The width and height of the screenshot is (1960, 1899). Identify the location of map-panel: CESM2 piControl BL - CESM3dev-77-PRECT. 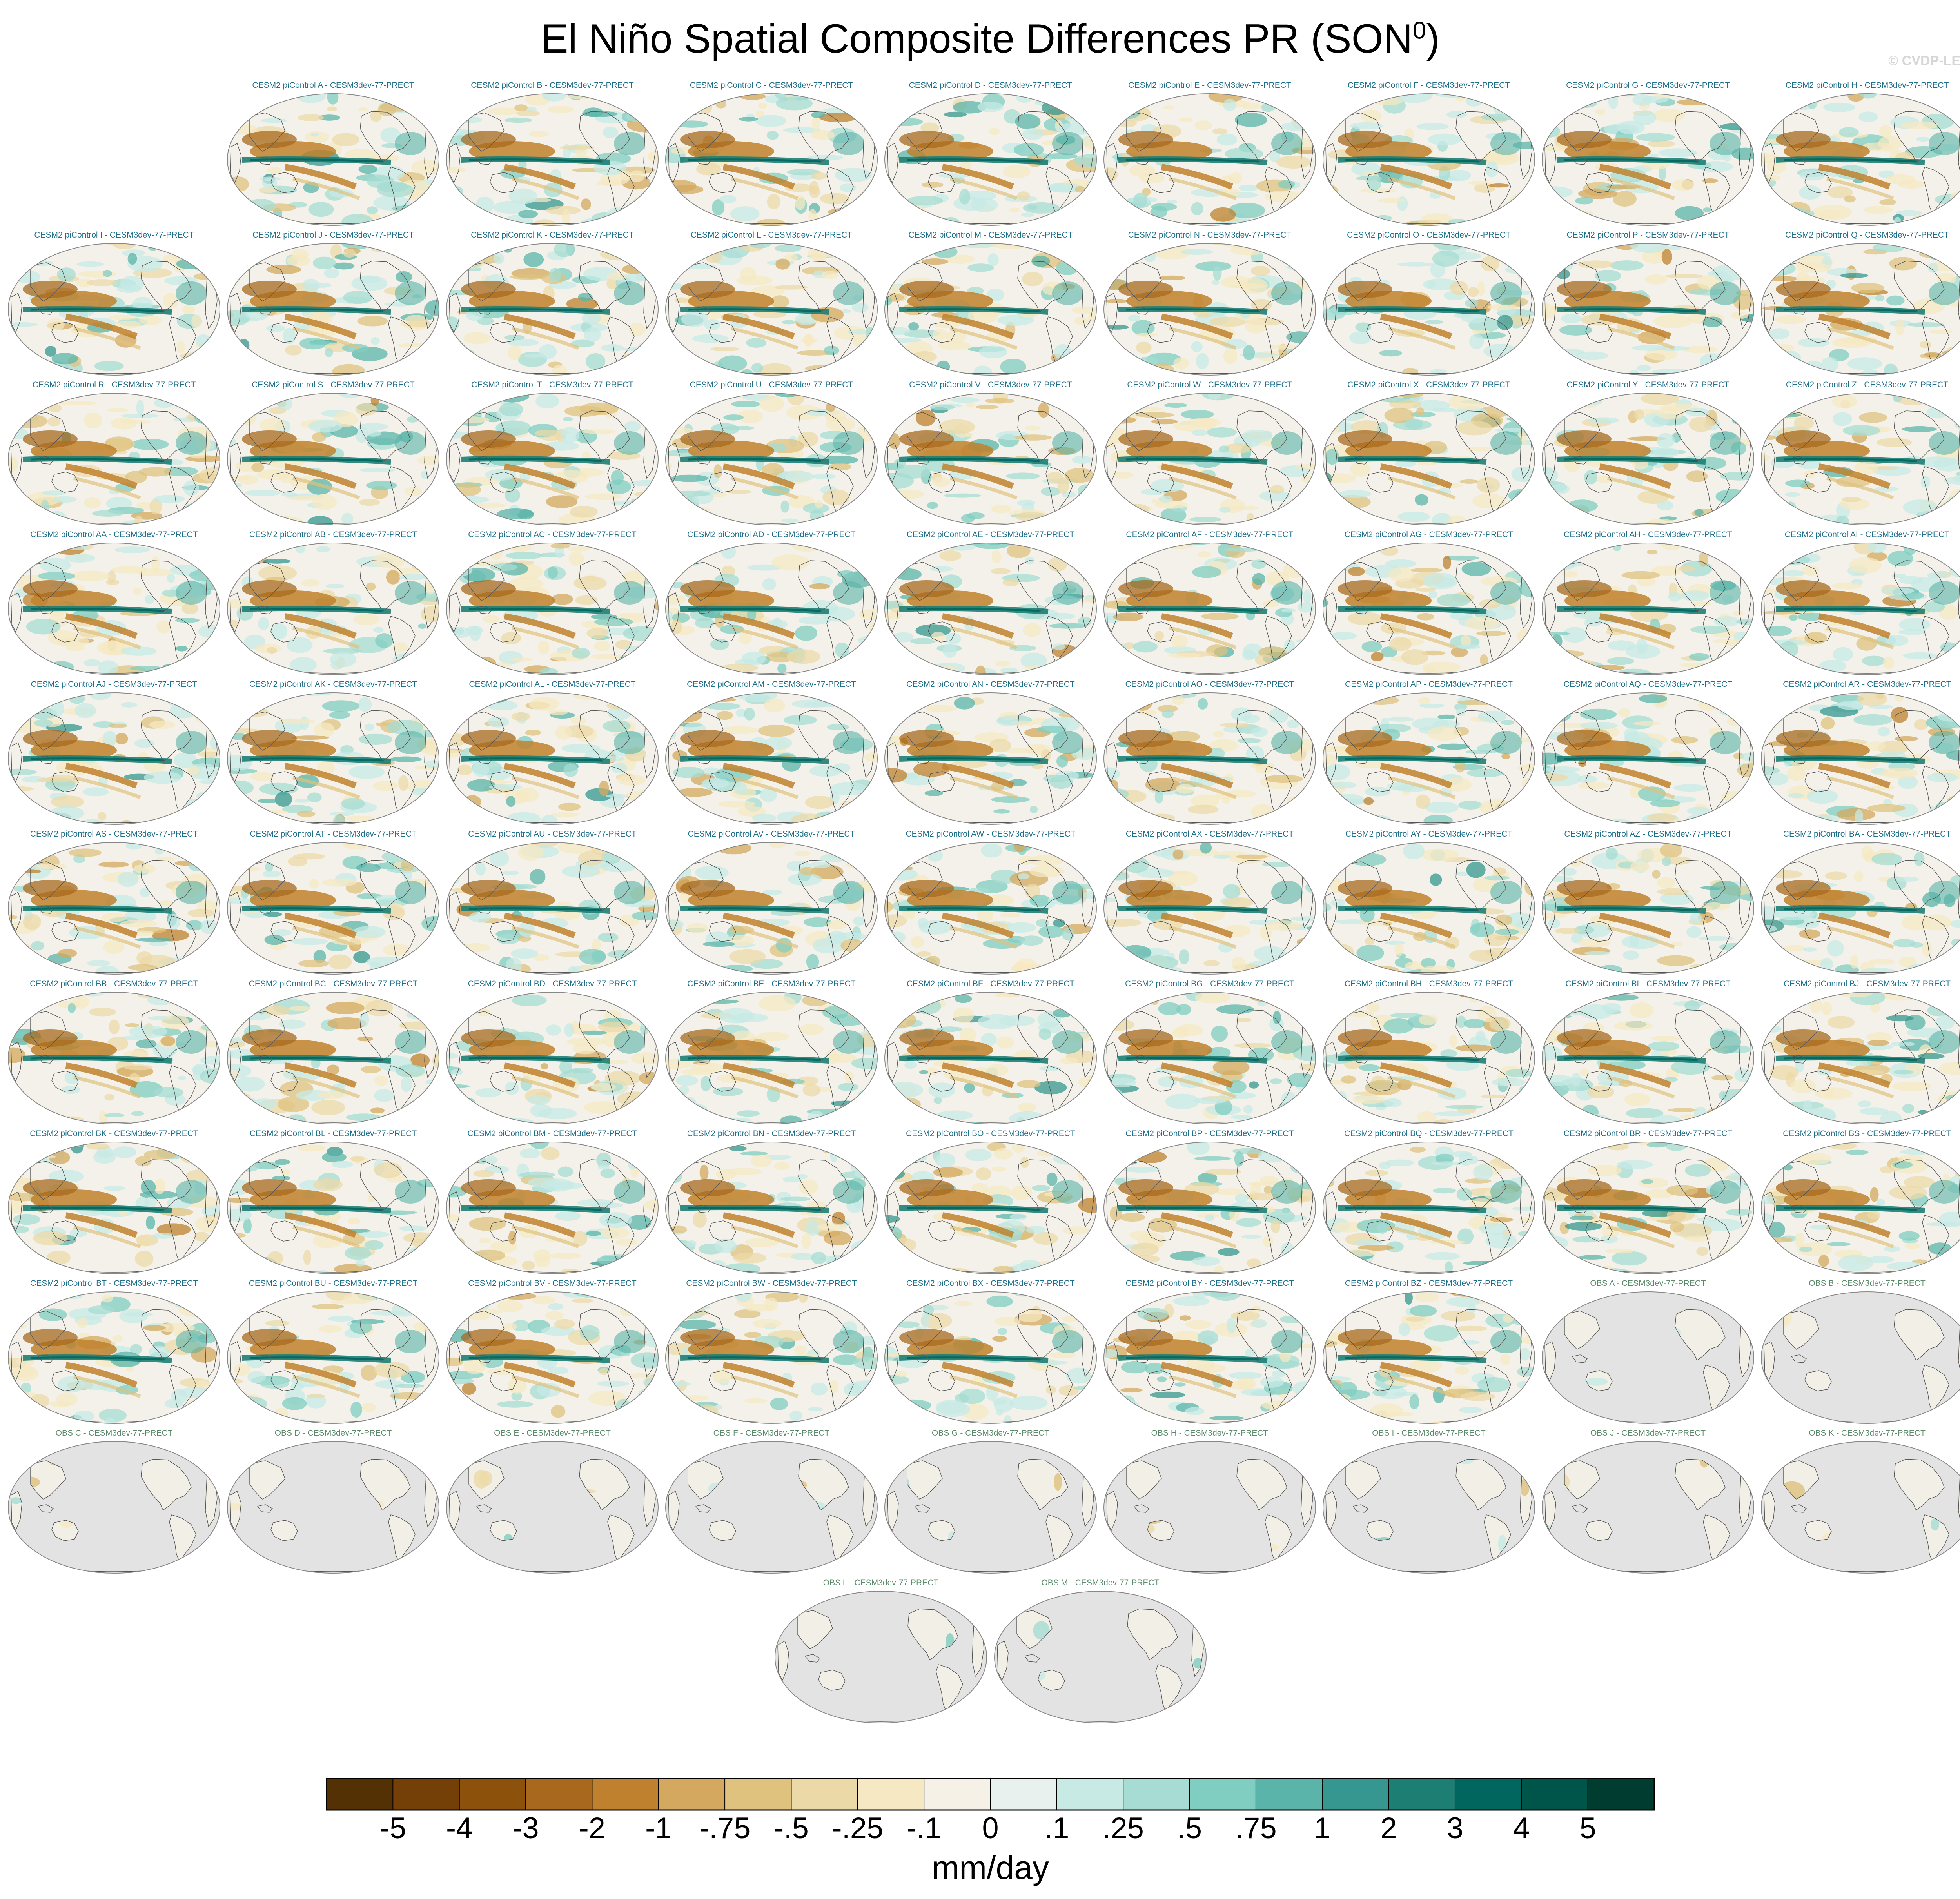
(333, 1202).